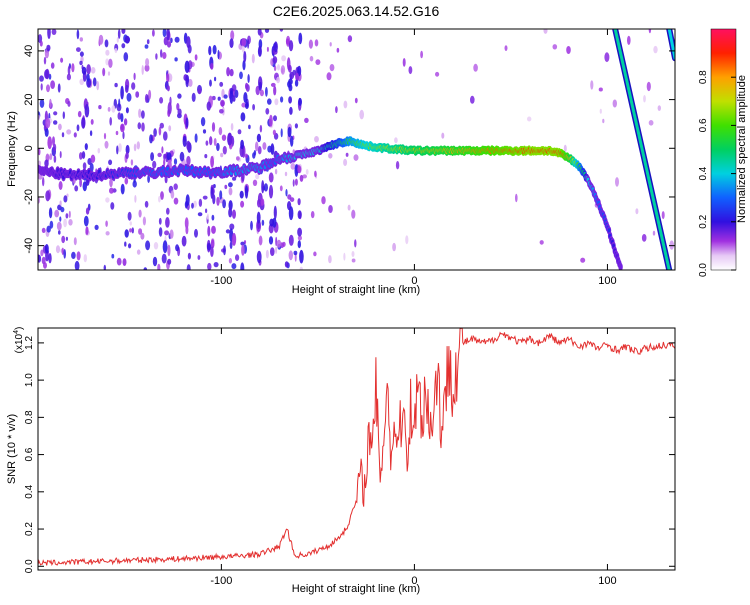 This screenshot has height=605, width=750. What do you see at coordinates (642, 149) in the screenshot?
I see `aliased-trace-core` at bounding box center [642, 149].